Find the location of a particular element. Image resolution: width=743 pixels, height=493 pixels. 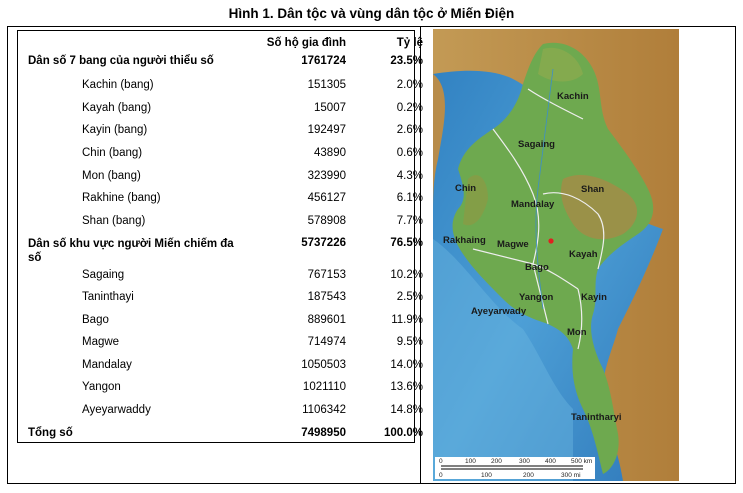

row-name: Yangon is located at coordinates (101, 387).